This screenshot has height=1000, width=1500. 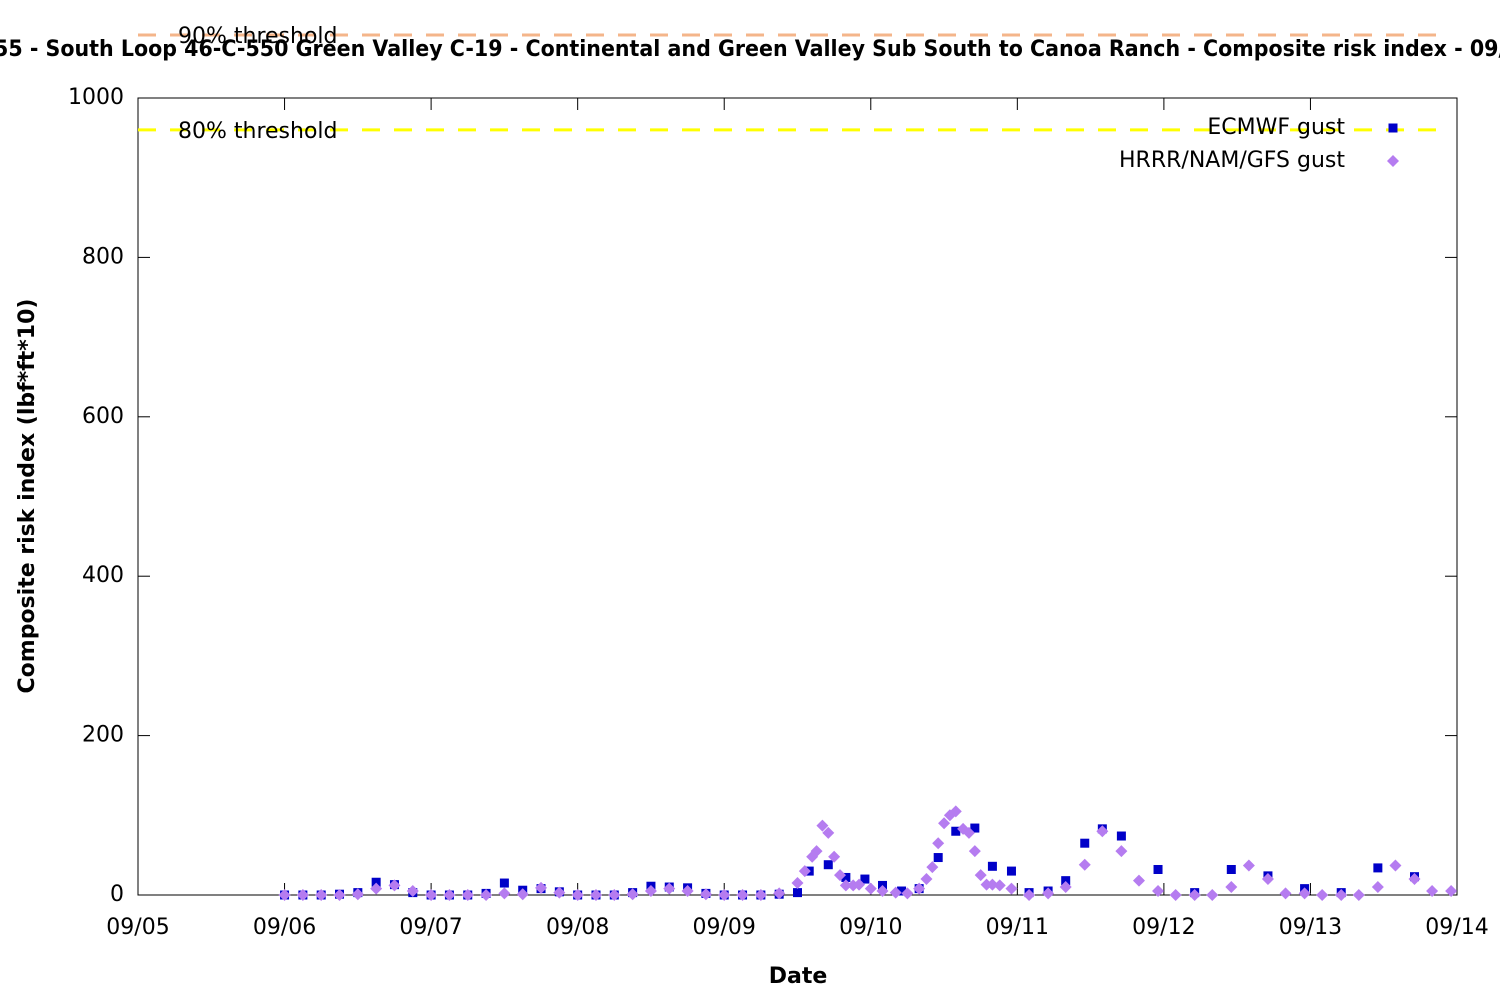 I want to click on y-tick-label: 600, so click(x=103, y=416).